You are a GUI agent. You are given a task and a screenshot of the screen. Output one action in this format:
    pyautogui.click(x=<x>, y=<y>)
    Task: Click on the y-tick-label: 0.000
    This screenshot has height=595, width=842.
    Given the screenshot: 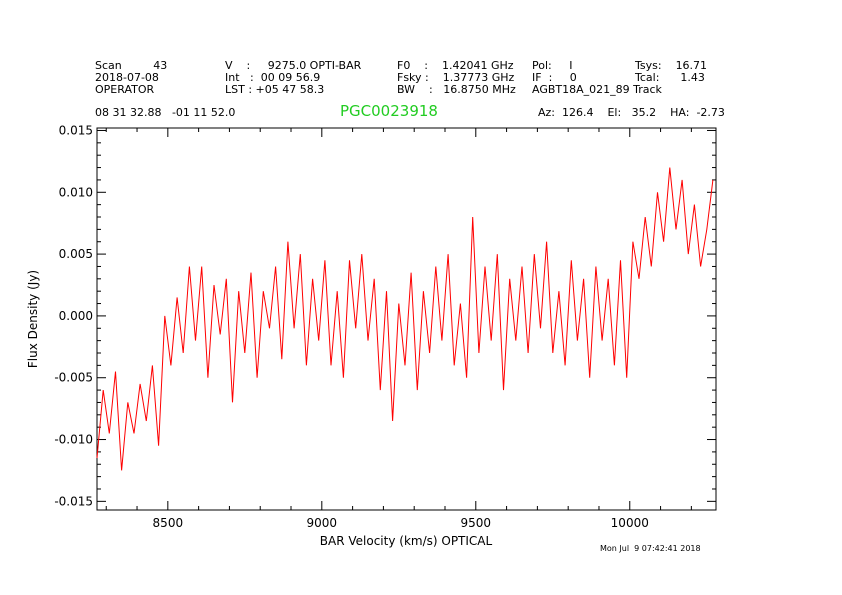 What is the action you would take?
    pyautogui.click(x=76, y=316)
    